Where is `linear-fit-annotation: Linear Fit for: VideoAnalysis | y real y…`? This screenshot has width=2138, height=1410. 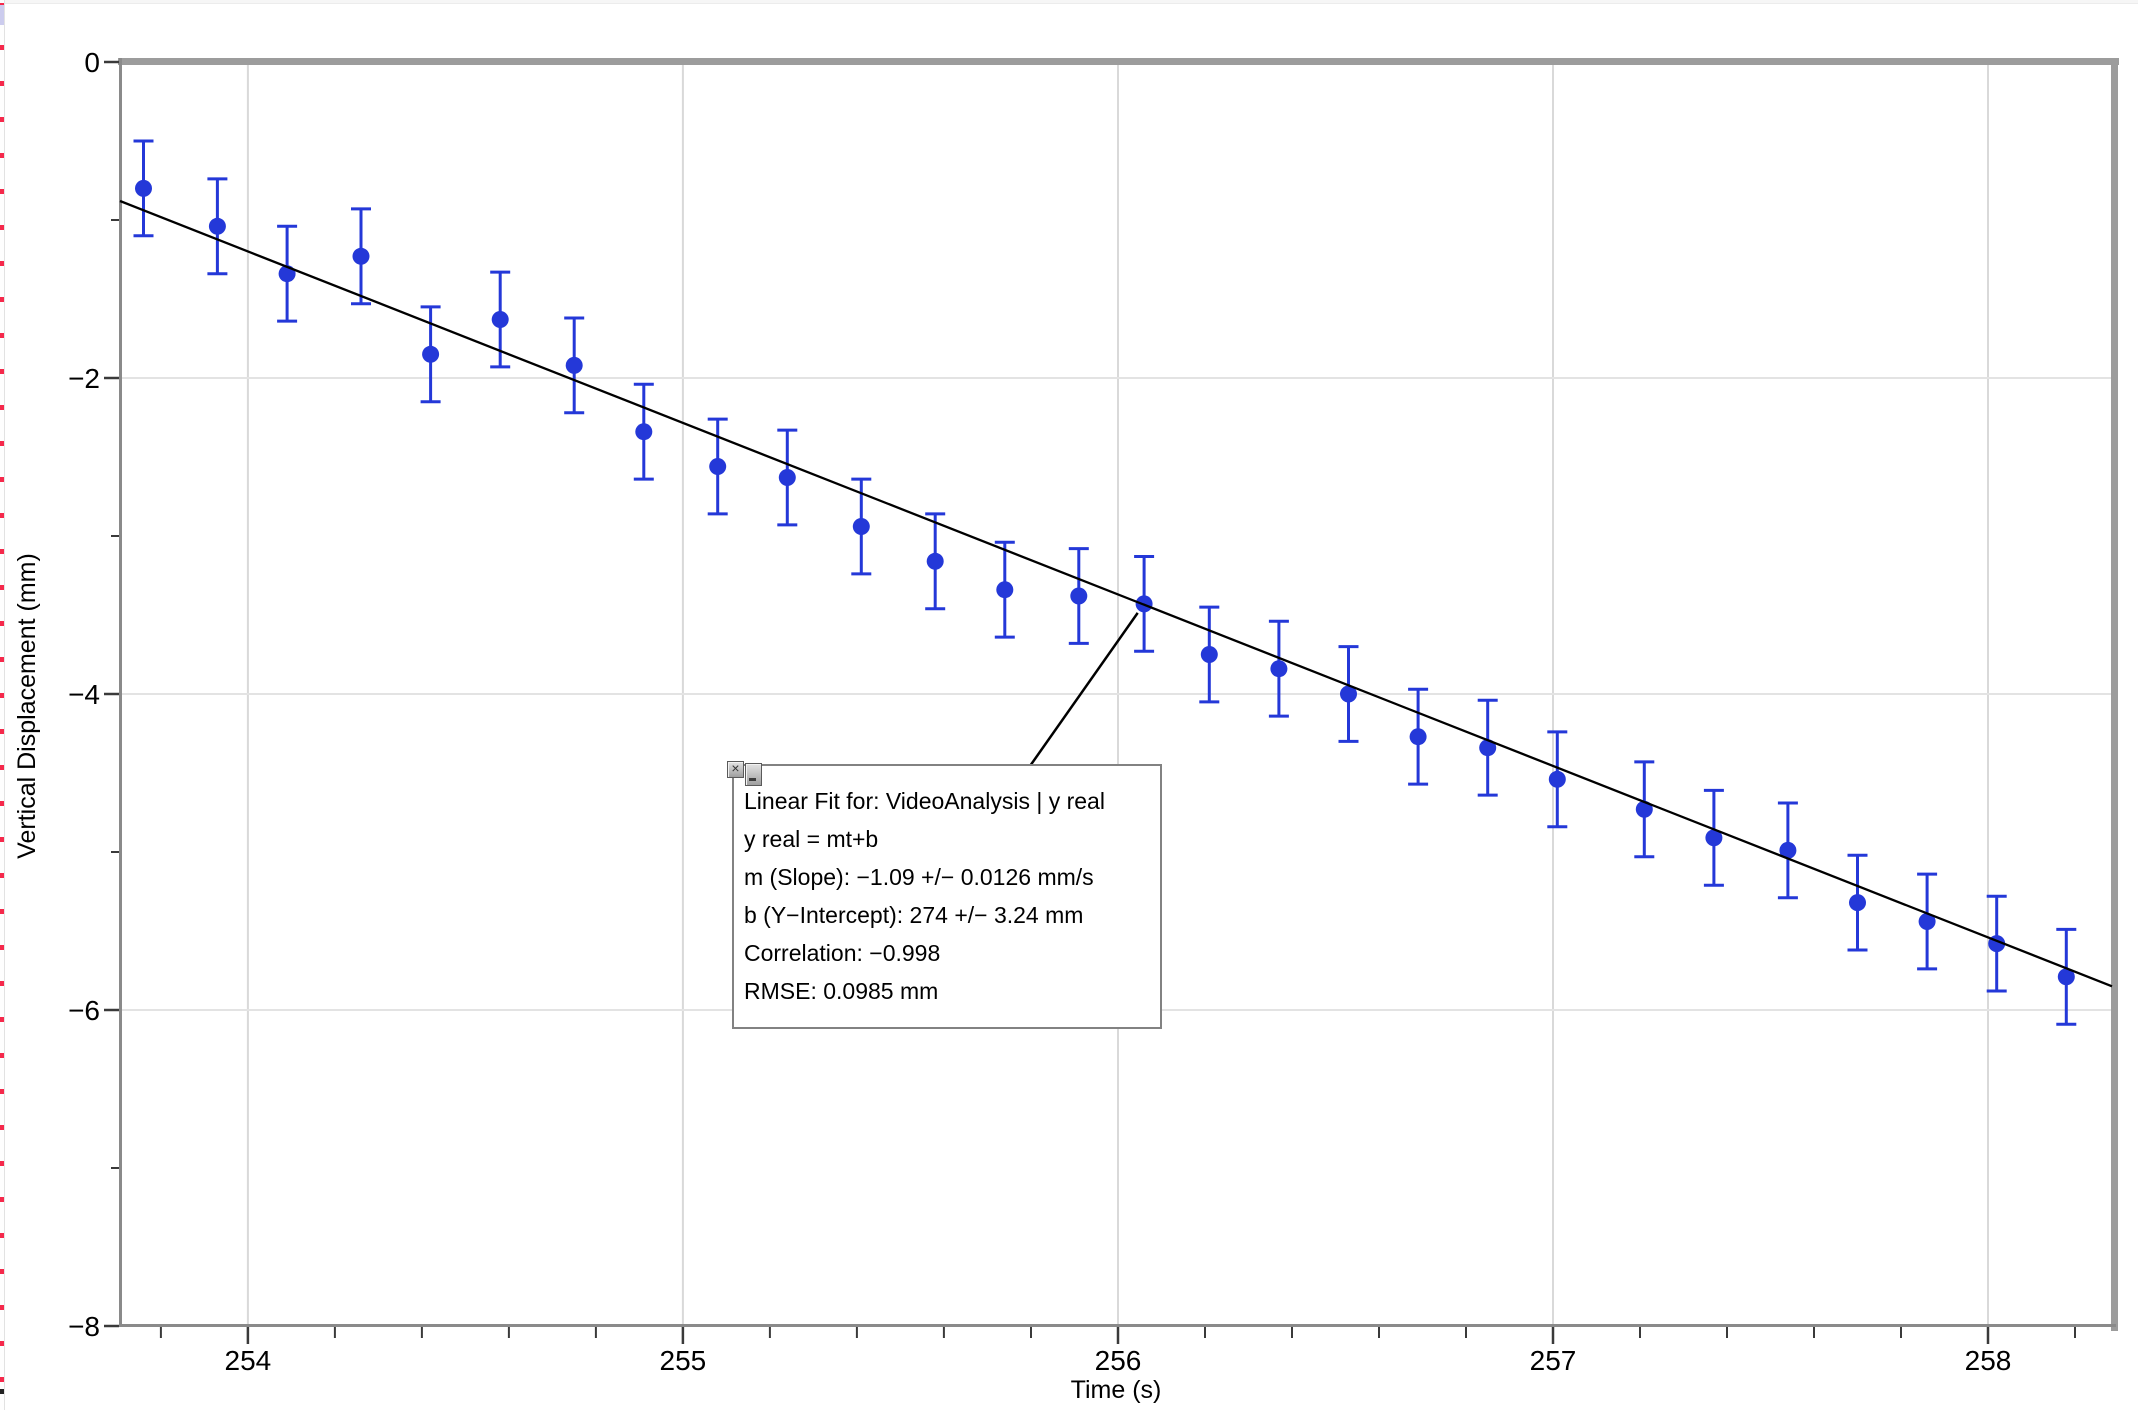
linear-fit-annotation: Linear Fit for: VideoAnalysis | y real y… is located at coordinates (947, 896).